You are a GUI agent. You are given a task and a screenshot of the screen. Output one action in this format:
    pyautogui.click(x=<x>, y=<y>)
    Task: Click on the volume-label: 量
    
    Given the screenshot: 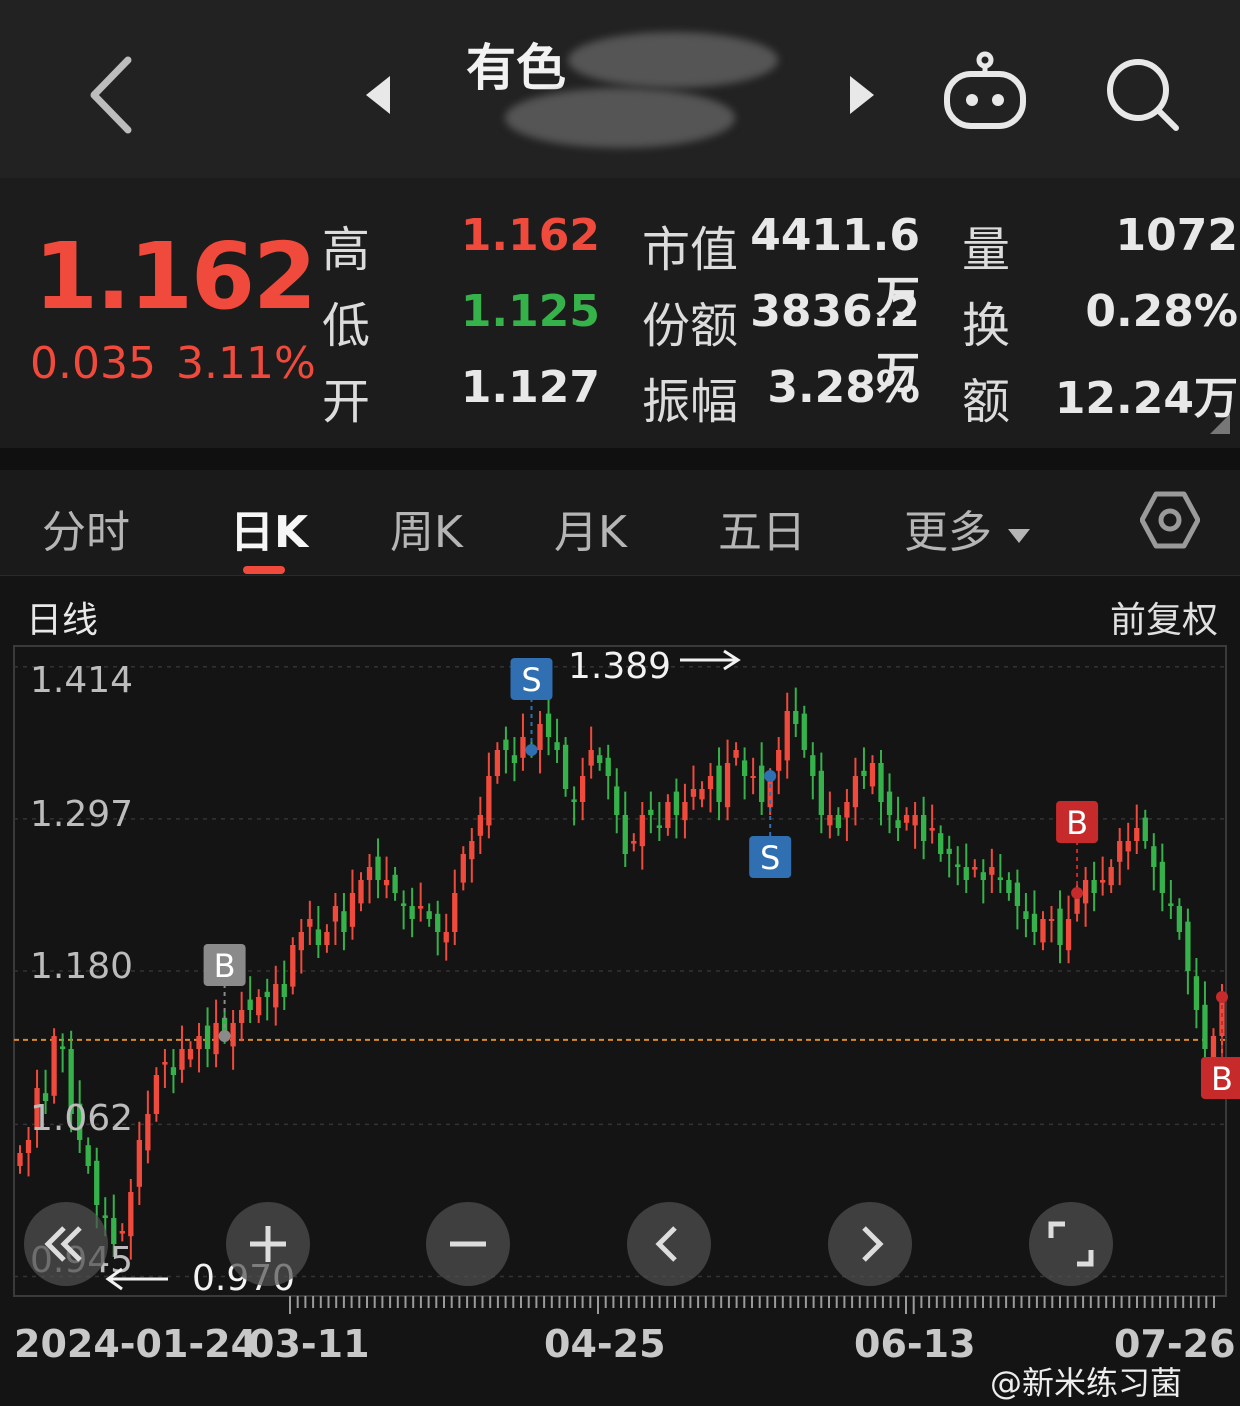 What is the action you would take?
    pyautogui.click(x=986, y=250)
    